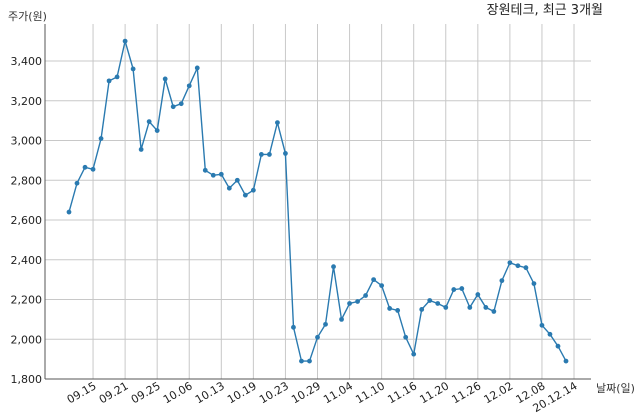  I want to click on y-tick-label: 2,800, so click(27, 180).